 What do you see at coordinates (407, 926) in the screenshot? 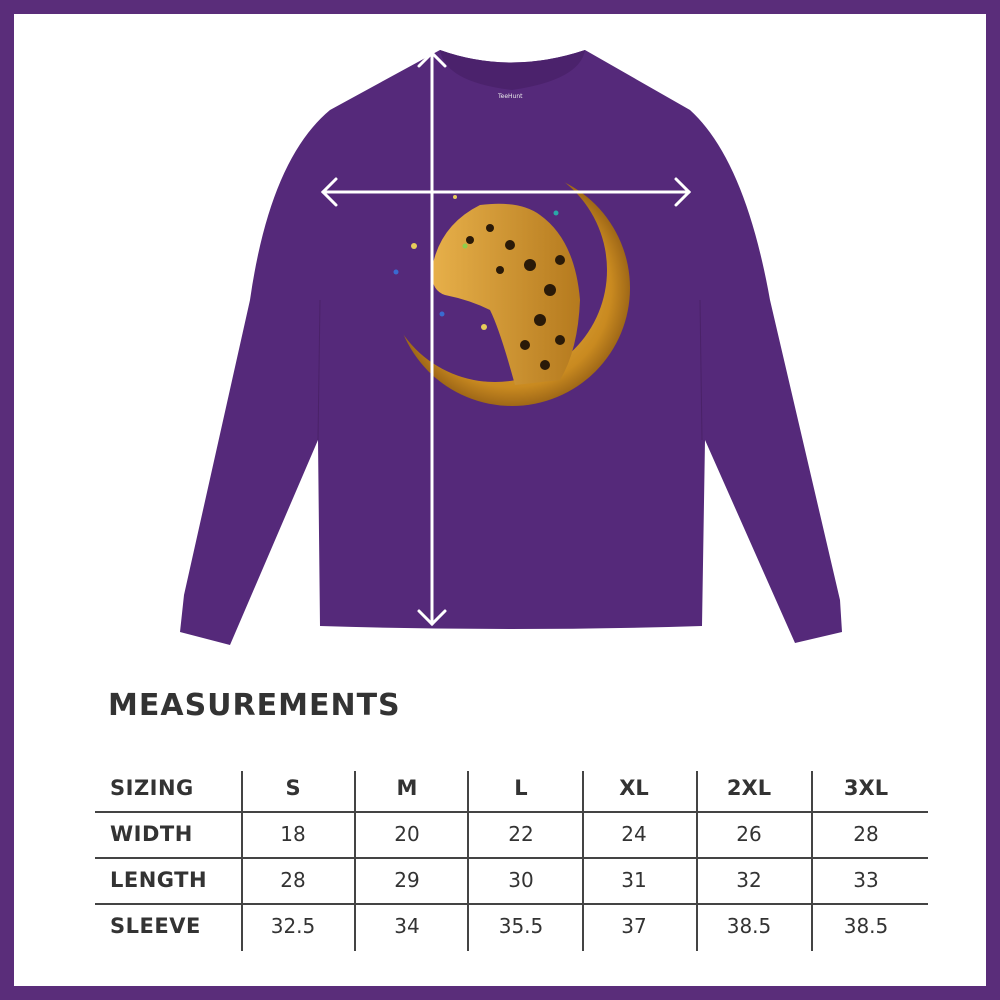
I see `table-cell: 34` at bounding box center [407, 926].